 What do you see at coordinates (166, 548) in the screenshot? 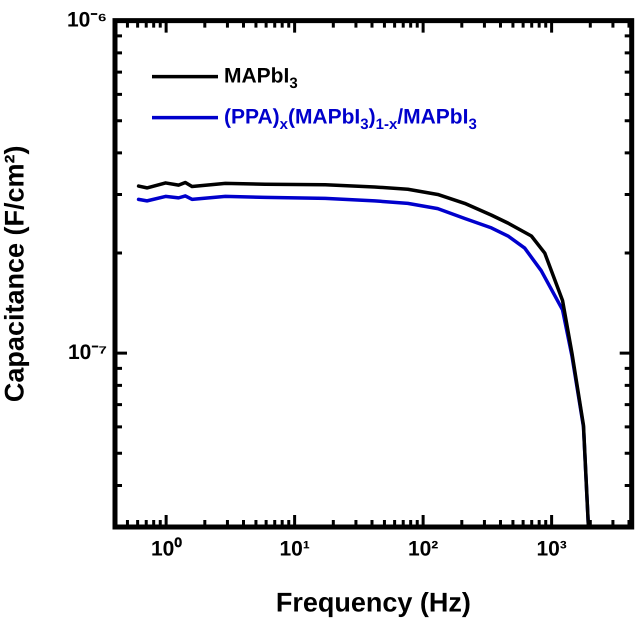
I see `x-tick-label: 10⁰` at bounding box center [166, 548].